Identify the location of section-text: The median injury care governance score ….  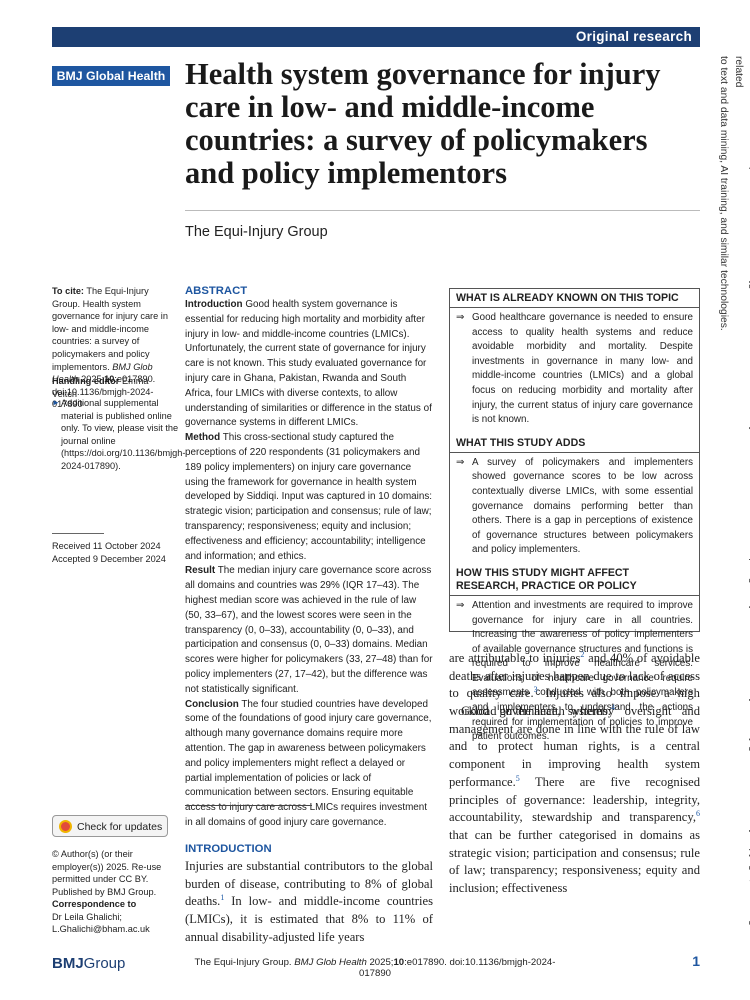
(309, 630).